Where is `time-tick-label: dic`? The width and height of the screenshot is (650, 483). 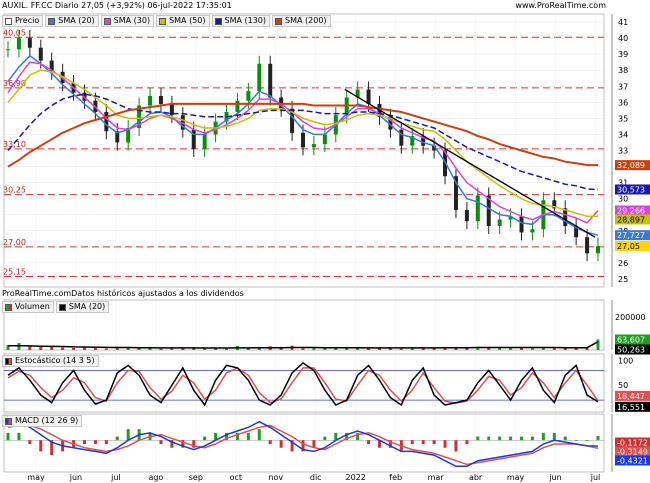
time-tick-label: dic is located at coordinates (316, 477).